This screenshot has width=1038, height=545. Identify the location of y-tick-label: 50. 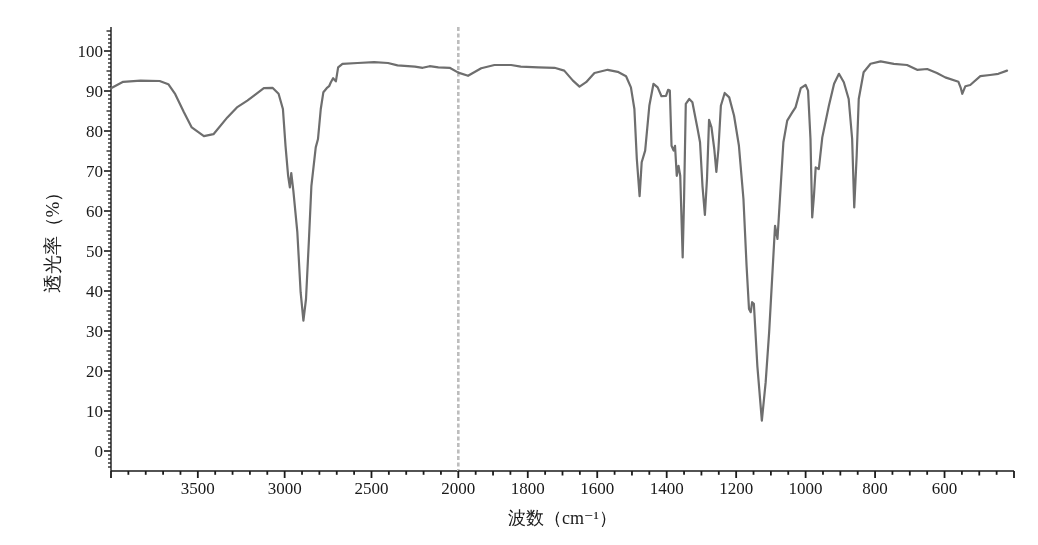
(94, 251).